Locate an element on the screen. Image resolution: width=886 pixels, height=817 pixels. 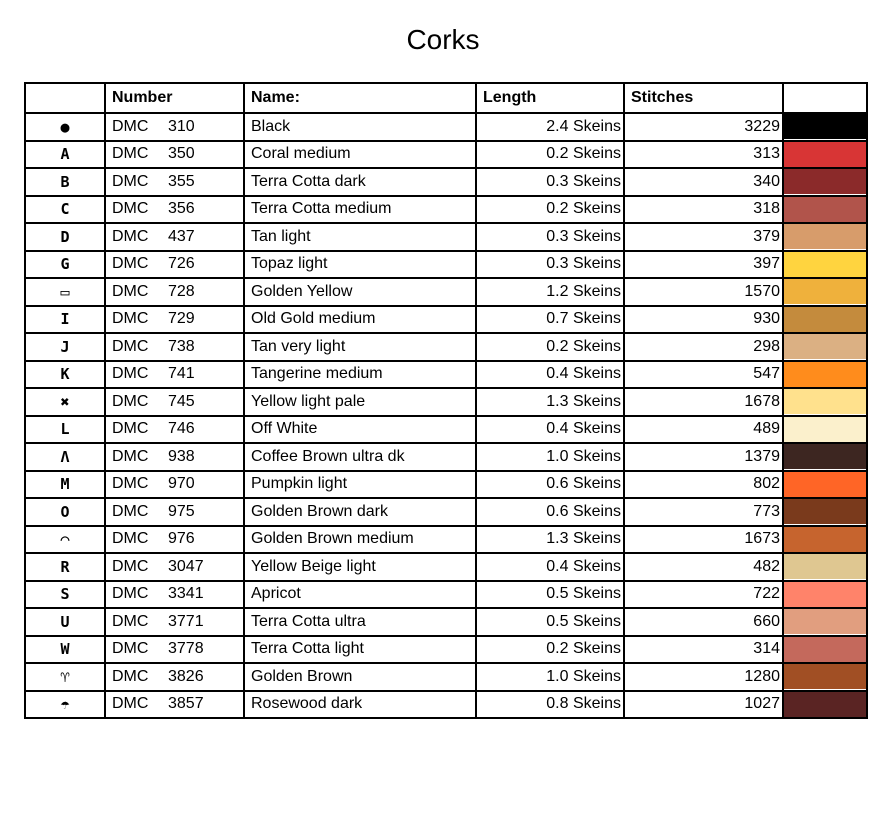
thread-name: Pumpkin light is located at coordinates (360, 484).